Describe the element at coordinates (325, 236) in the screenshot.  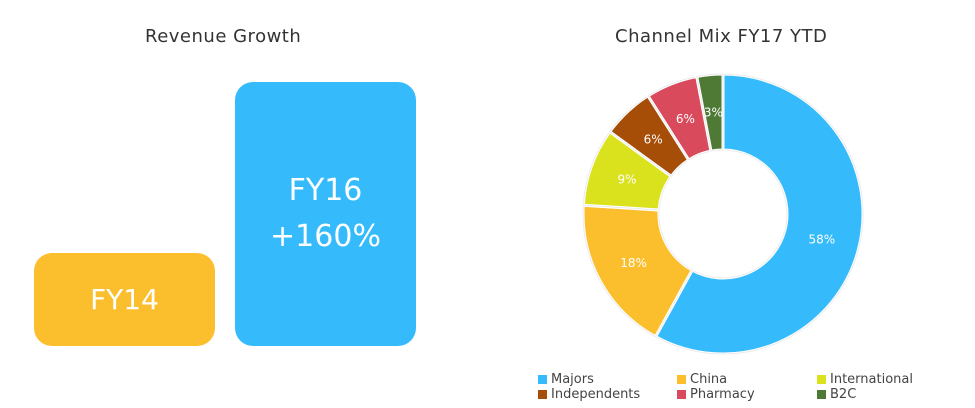
I see `fy16-growth-label: +160%` at that location.